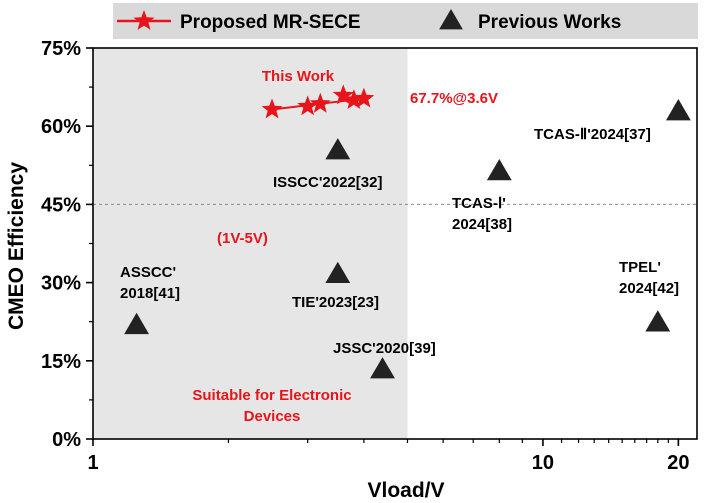 The height and width of the screenshot is (503, 707). Describe the element at coordinates (150, 283) in the screenshot. I see `annotation-asscc: ASSCC' 2018[41]` at that location.